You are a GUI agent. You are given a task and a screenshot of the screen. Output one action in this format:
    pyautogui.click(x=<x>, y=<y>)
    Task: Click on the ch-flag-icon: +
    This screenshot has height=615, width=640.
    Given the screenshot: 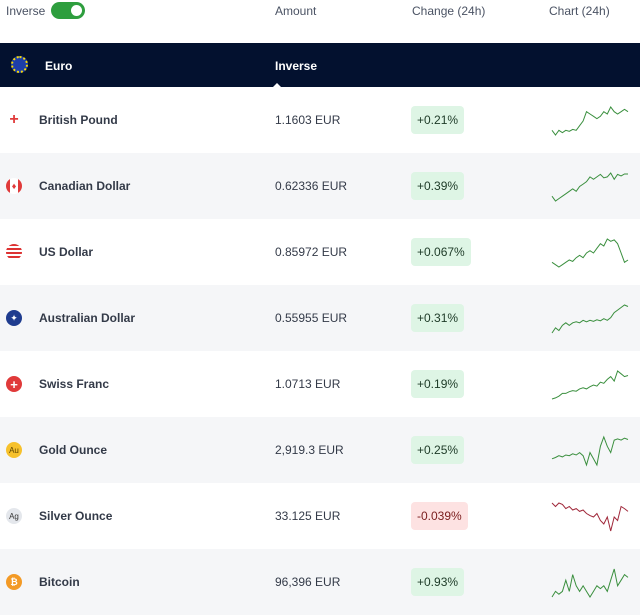 What is the action you would take?
    pyautogui.click(x=14, y=384)
    